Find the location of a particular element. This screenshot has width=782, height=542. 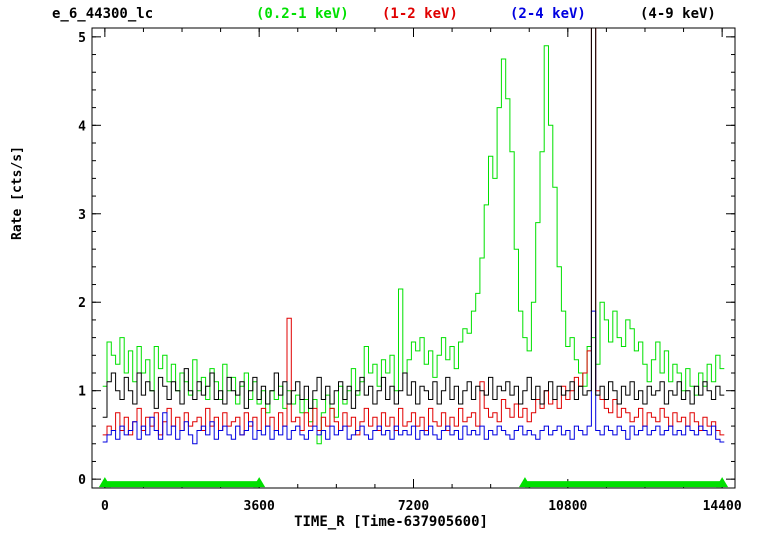

y-tick-label: 0 is located at coordinates (82, 480).